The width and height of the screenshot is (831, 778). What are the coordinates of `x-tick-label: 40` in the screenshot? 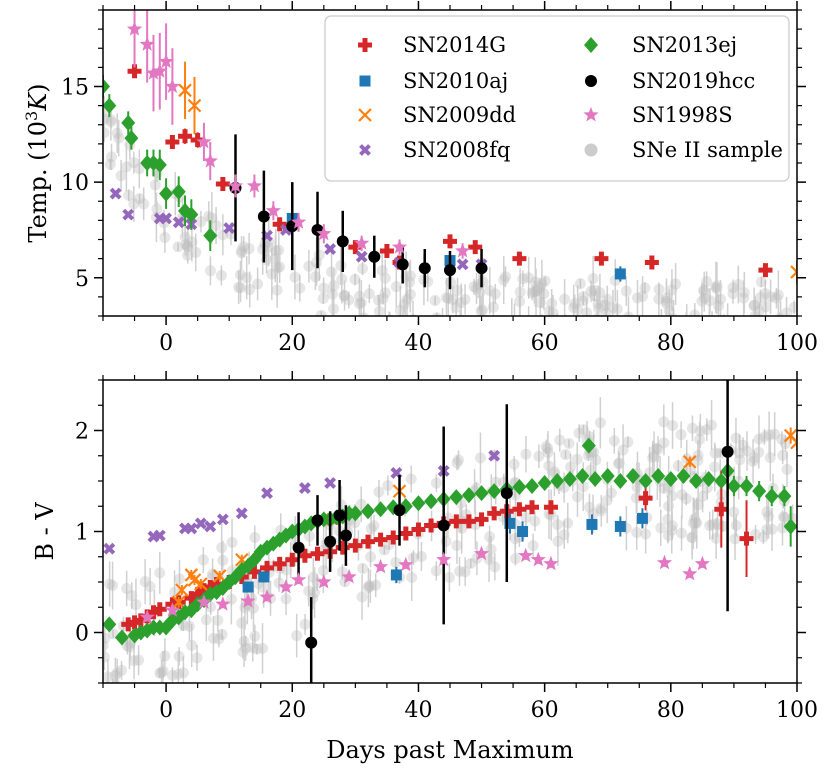 It's located at (418, 343).